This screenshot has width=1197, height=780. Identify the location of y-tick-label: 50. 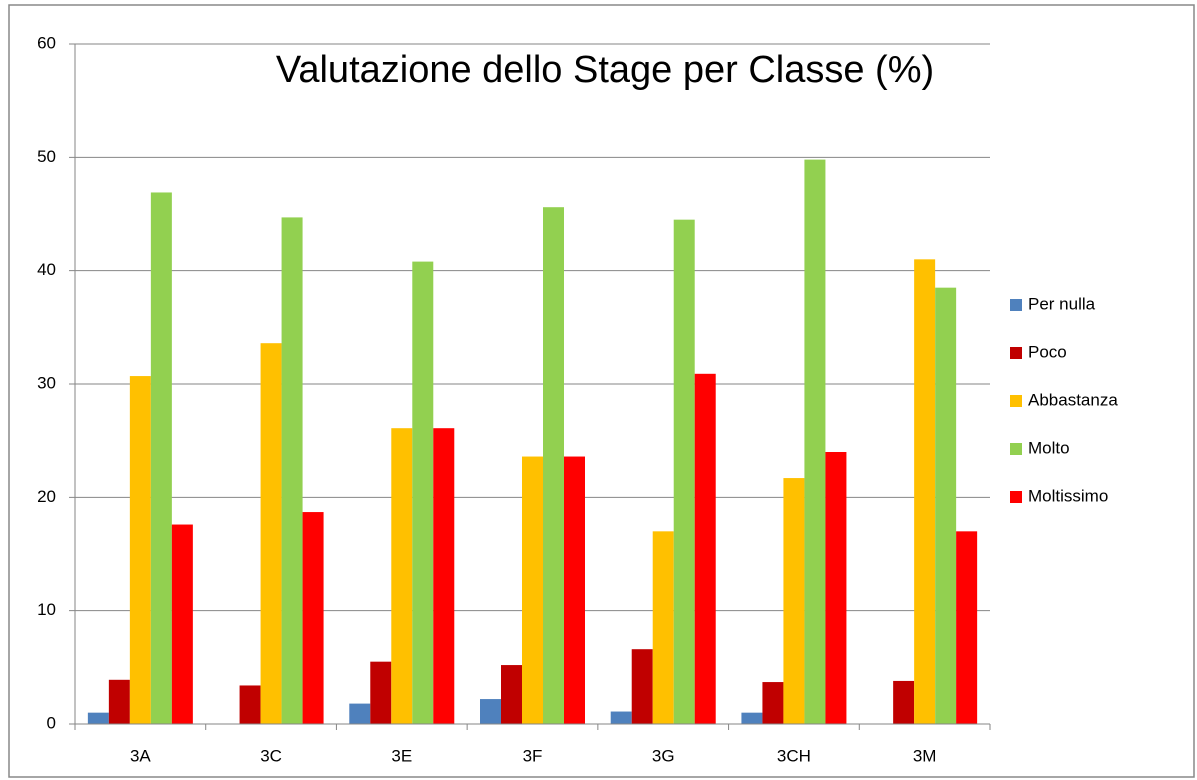
(46, 156).